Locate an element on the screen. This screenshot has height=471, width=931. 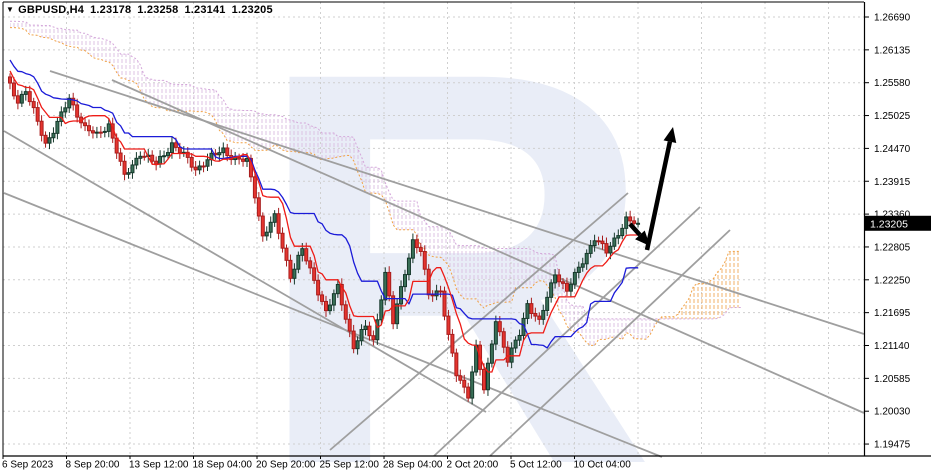
time-tick-label: 10 Oct 04:00 is located at coordinates (603, 465).